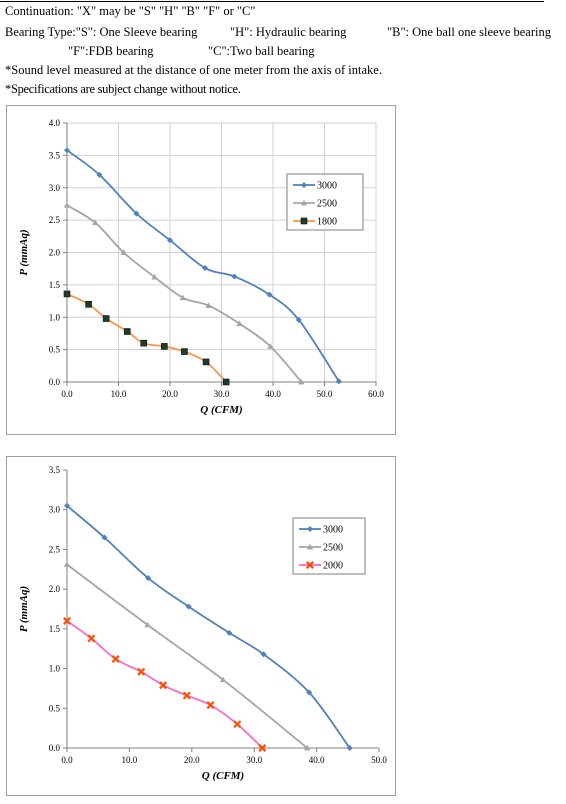 This screenshot has height=804, width=566. I want to click on bearing-type-h: "H": Hydraulic bearing, so click(288, 32).